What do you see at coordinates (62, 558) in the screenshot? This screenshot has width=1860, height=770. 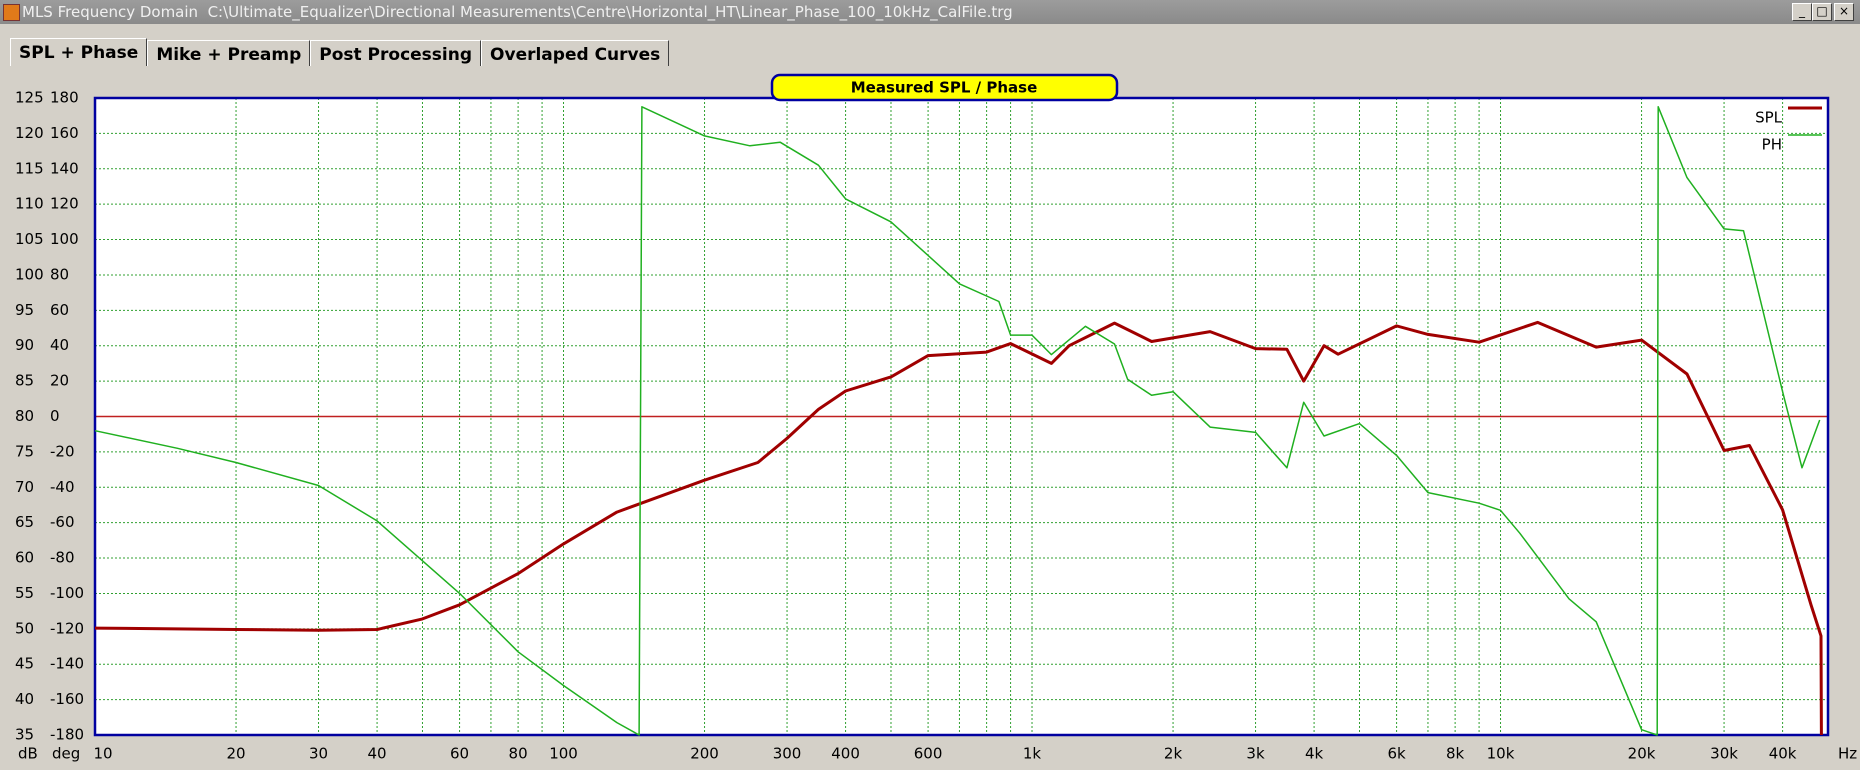 I see `y2-tick-label: -80` at bounding box center [62, 558].